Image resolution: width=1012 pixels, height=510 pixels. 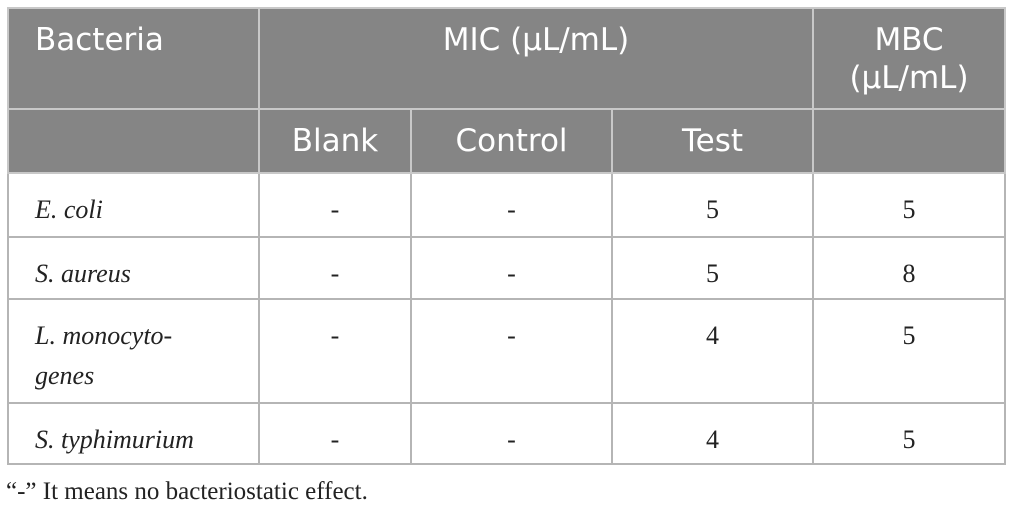 I want to click on body-row: E. coli - -5 5, so click(x=506, y=205).